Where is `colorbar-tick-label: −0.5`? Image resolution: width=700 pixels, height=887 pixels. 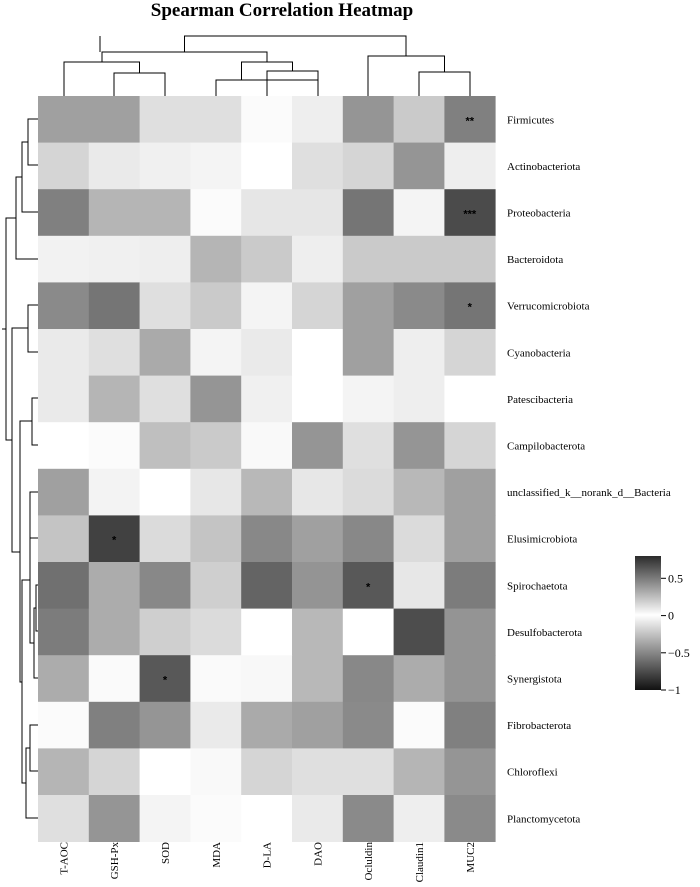
colorbar-tick-label: −0.5 is located at coordinates (679, 653).